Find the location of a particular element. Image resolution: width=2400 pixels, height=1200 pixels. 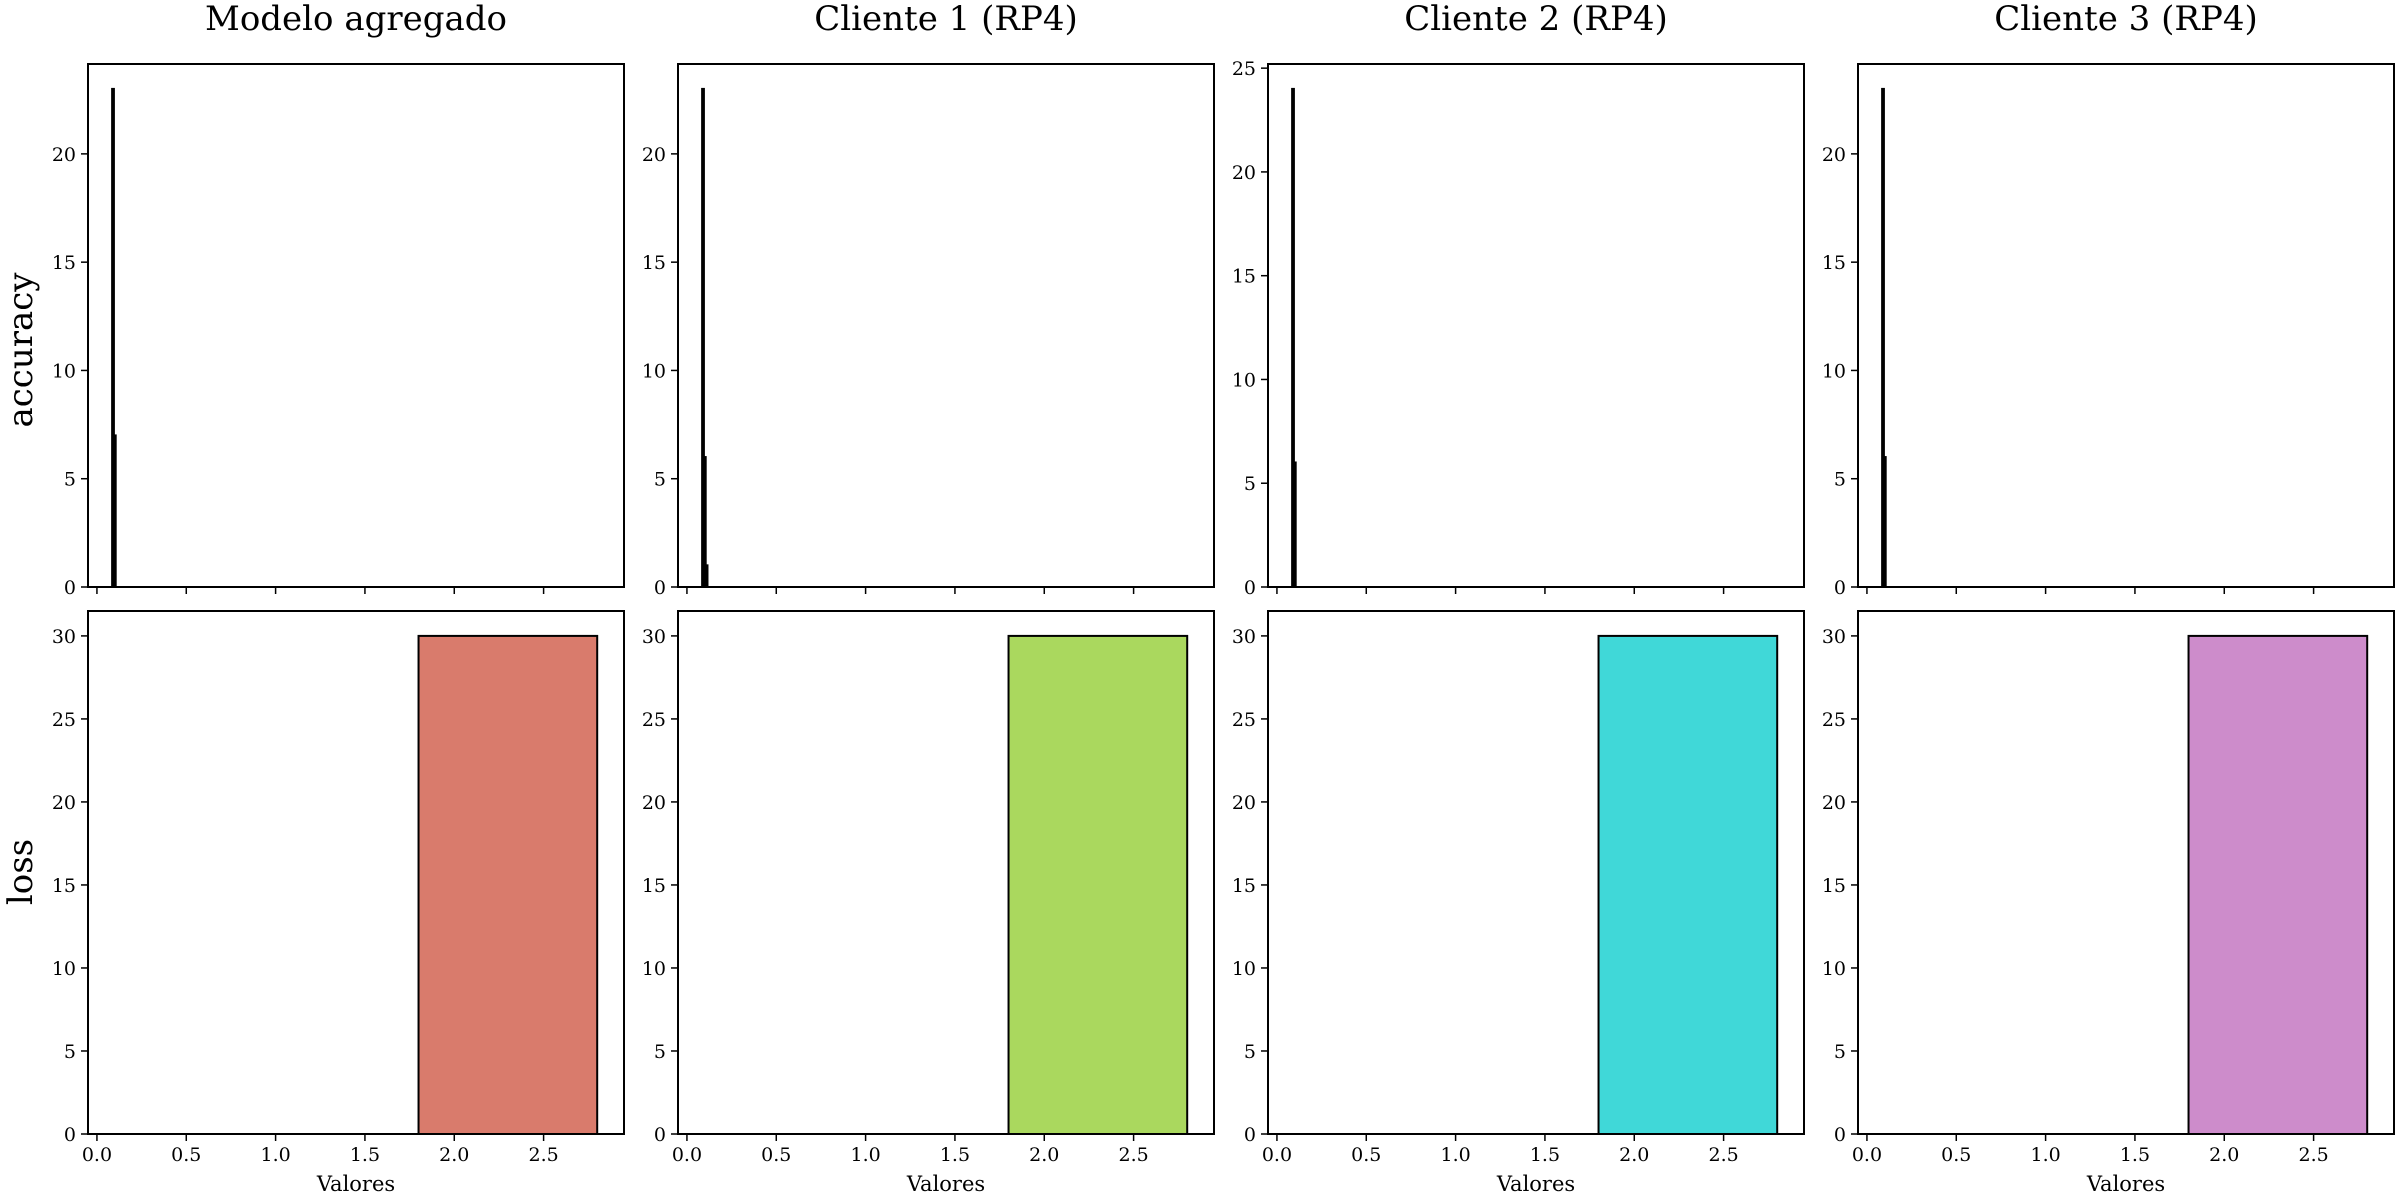

panel-loss-cliente-1: 0 5 10 15 20 25 30 0.0 0.5 1.0 1.5 2.0 2.5 is located at coordinates (928, 888).